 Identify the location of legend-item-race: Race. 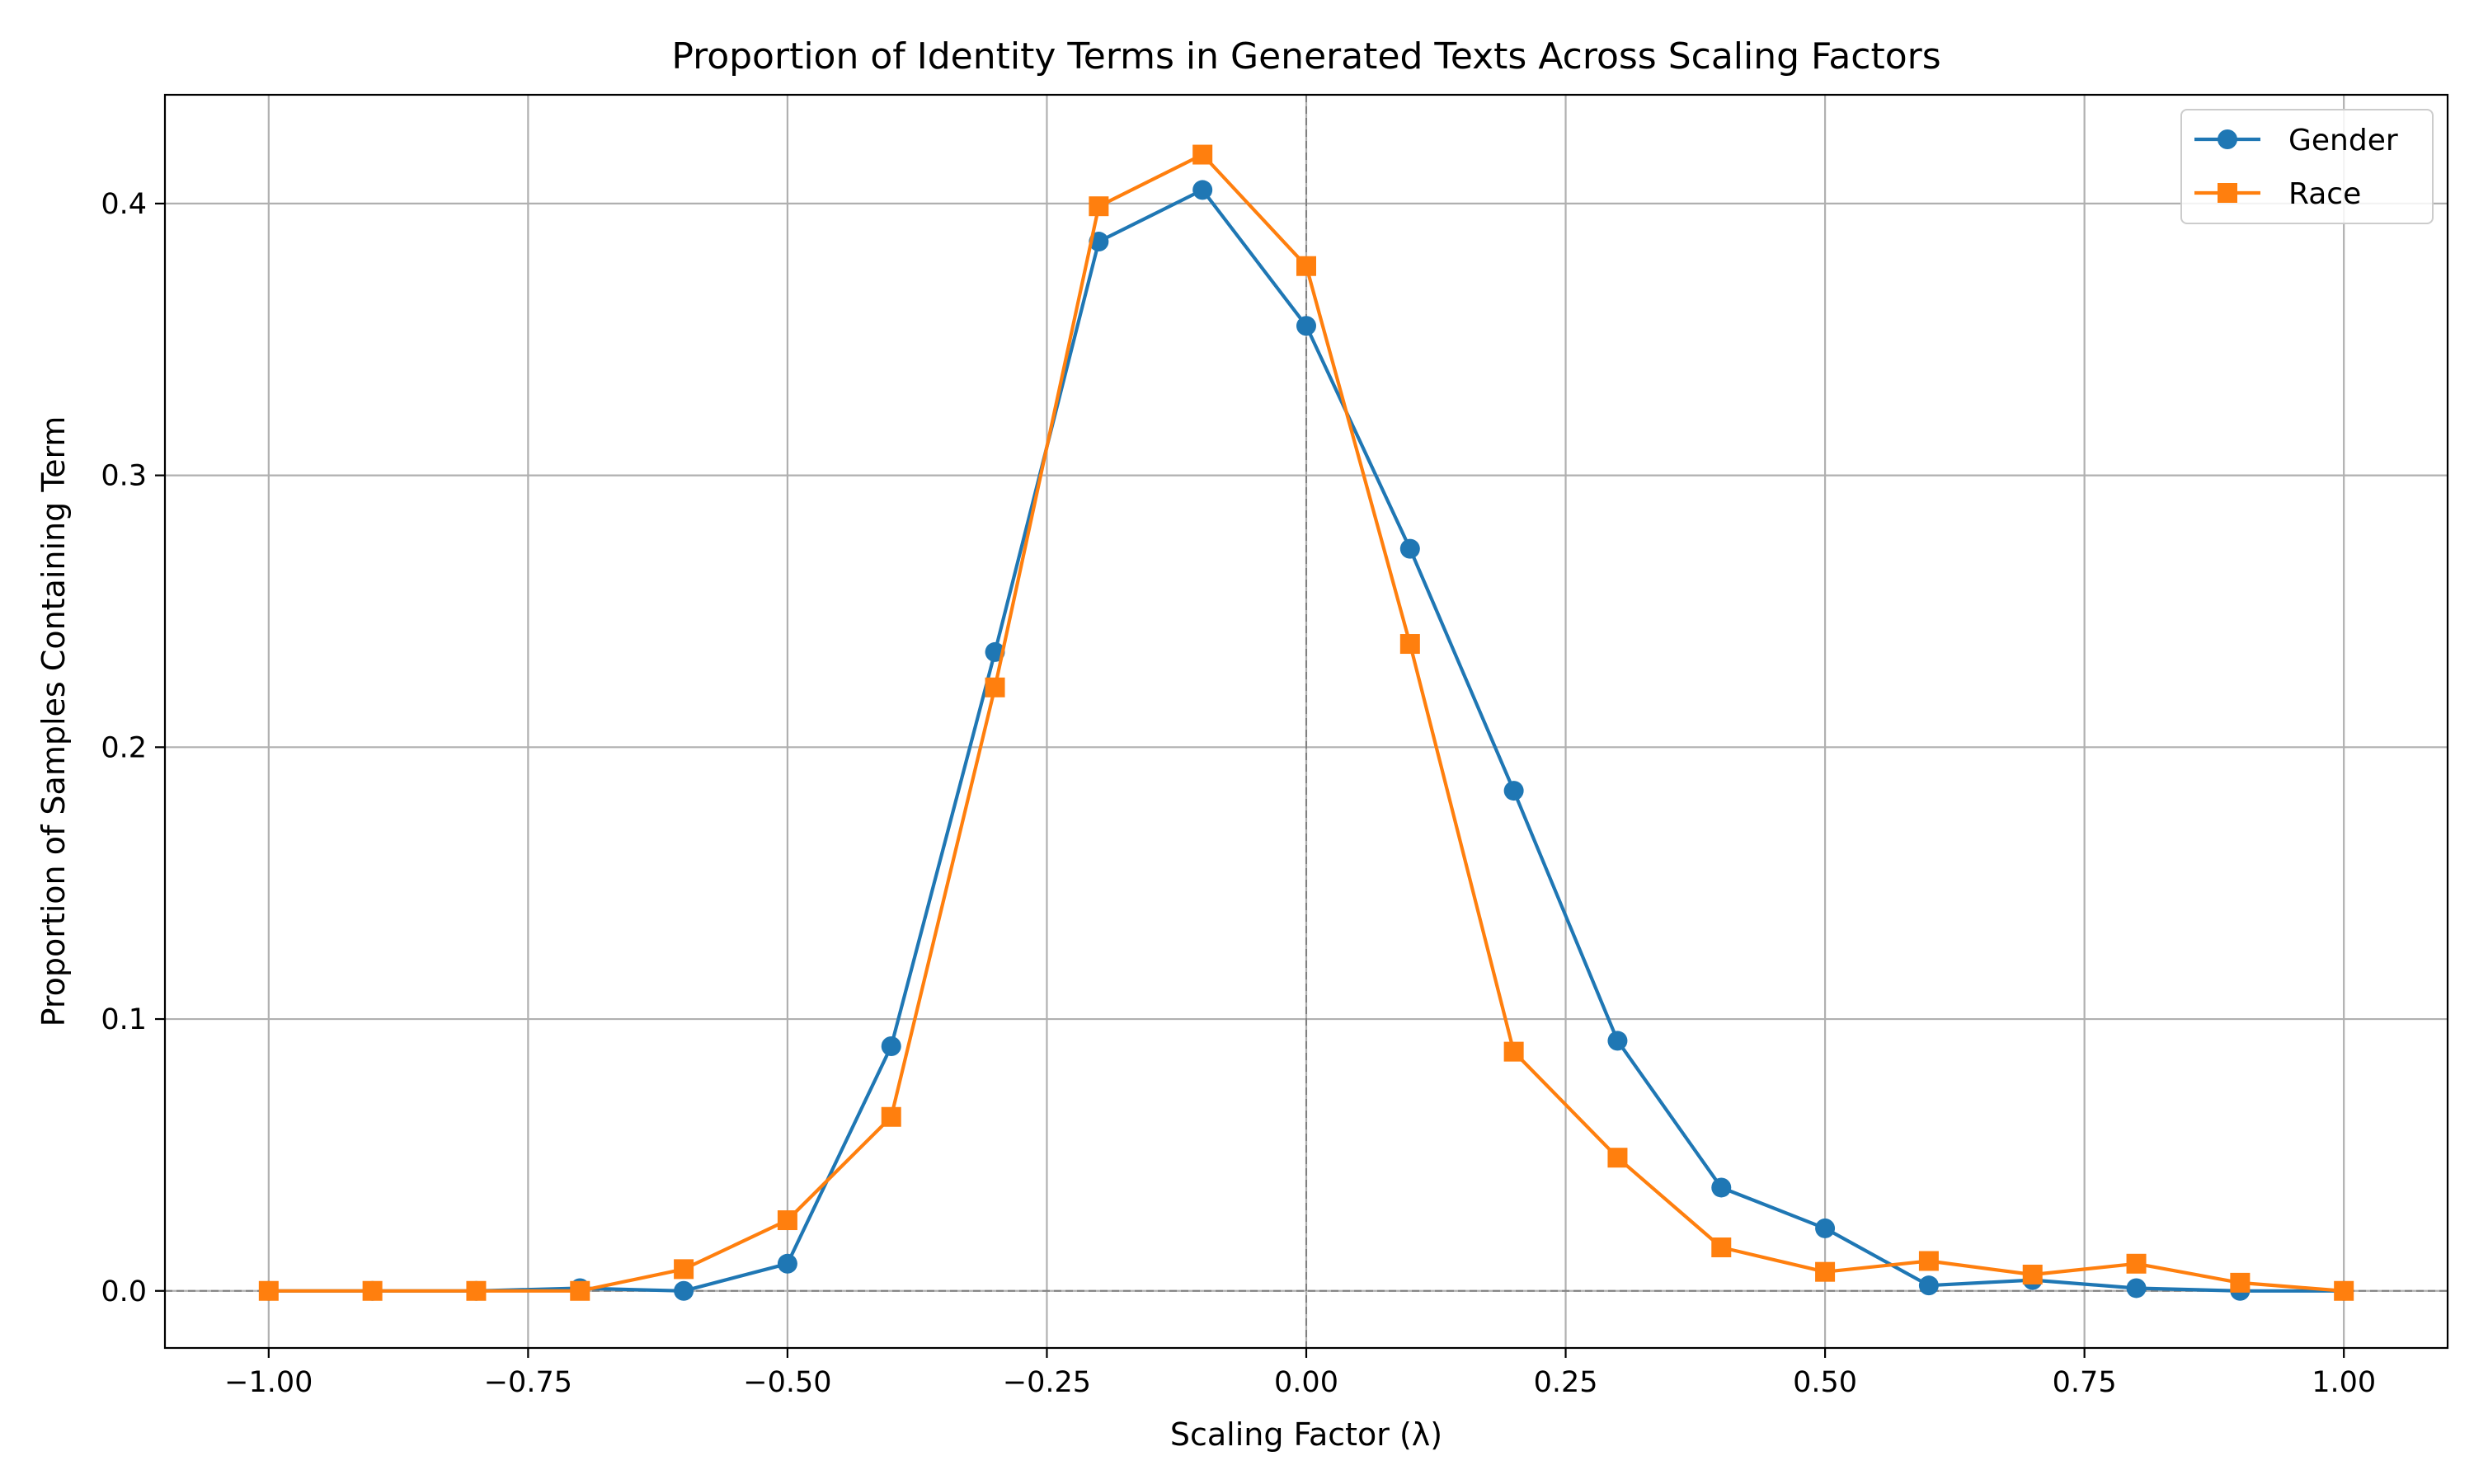
(2277, 194).